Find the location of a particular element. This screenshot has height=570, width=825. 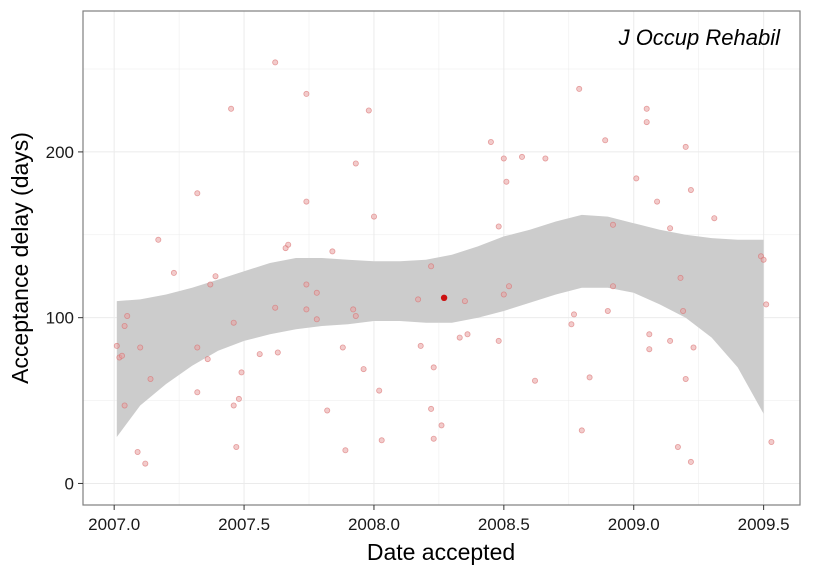

x-tick-label-3: 2008.5 is located at coordinates (504, 524).